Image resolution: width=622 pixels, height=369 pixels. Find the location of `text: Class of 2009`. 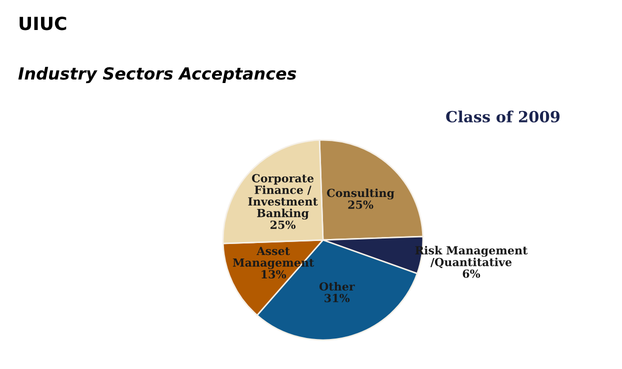

text: Class of 2009 is located at coordinates (503, 116).